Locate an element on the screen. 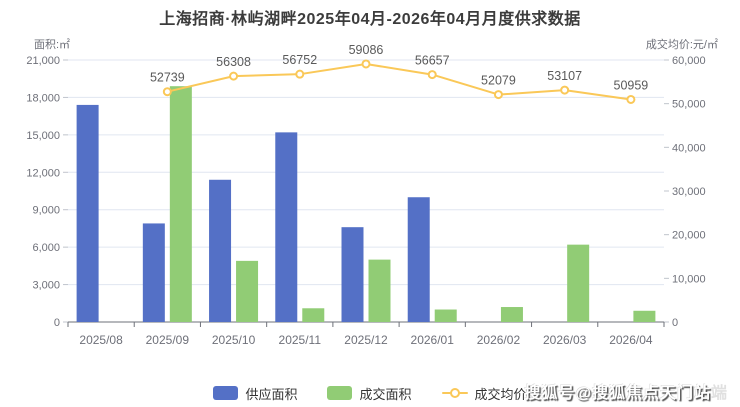 The height and width of the screenshot is (407, 740). legend-item-label: 成交均价 is located at coordinates (500, 394).